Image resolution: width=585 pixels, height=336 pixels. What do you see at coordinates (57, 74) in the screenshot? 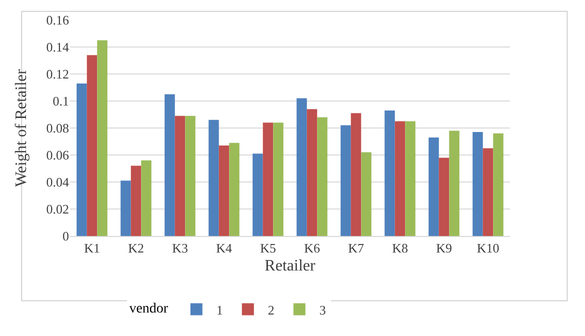
I see `y-tick-label: 0.12` at bounding box center [57, 74].